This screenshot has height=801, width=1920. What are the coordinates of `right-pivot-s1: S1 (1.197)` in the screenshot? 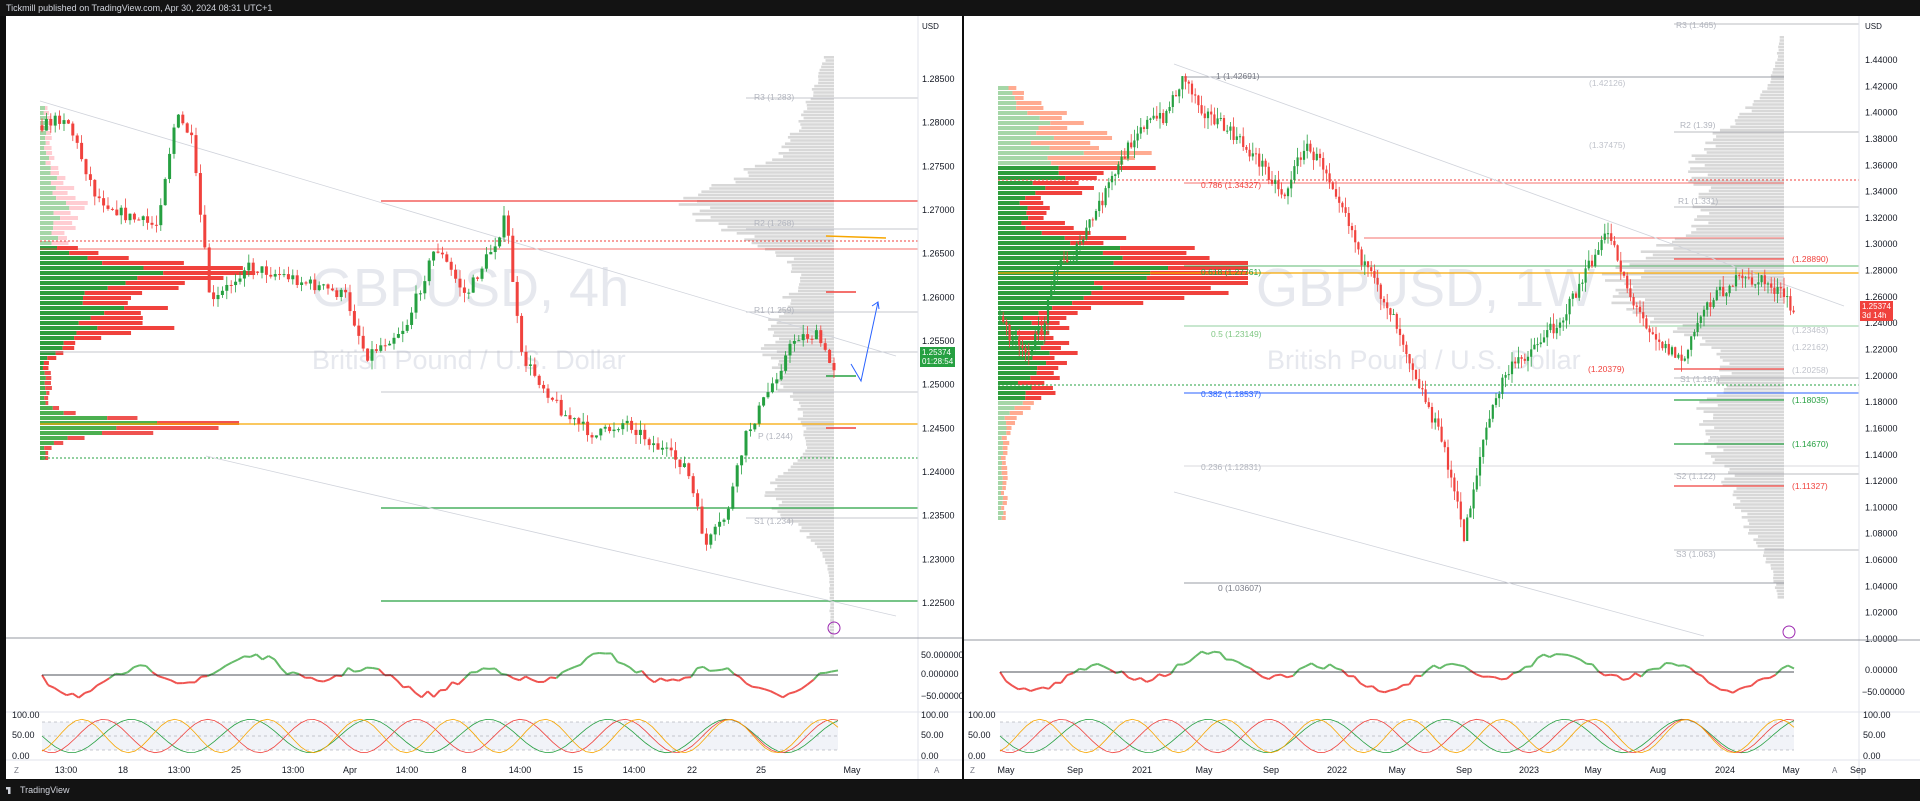 It's located at (1700, 379).